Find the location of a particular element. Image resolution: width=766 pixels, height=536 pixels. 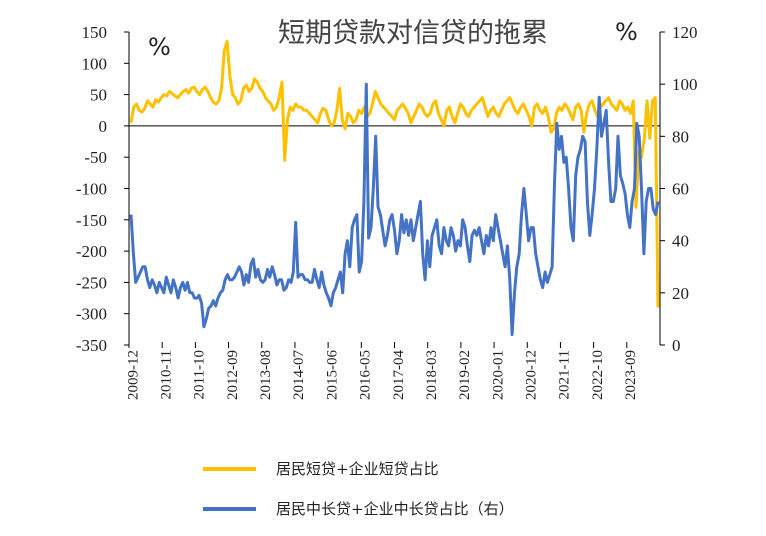

legend-item-long-loans: 居民中长贷+企业中长贷占比（右） is located at coordinates (358, 509).